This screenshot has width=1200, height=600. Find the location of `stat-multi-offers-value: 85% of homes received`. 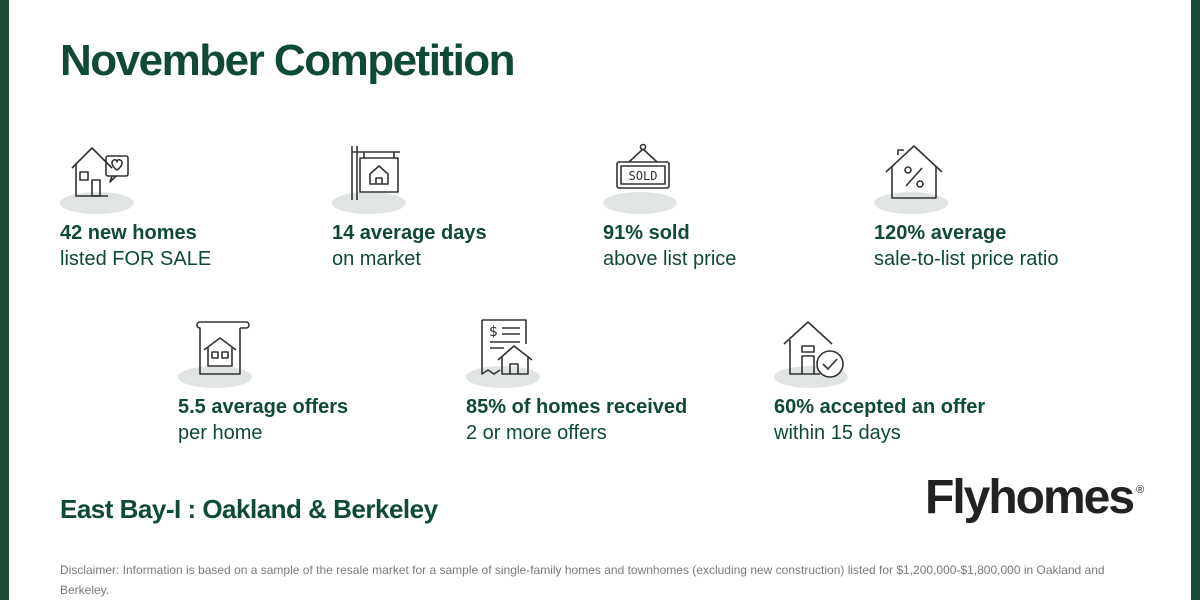

stat-multi-offers-value: 85% of homes received is located at coordinates (577, 407).